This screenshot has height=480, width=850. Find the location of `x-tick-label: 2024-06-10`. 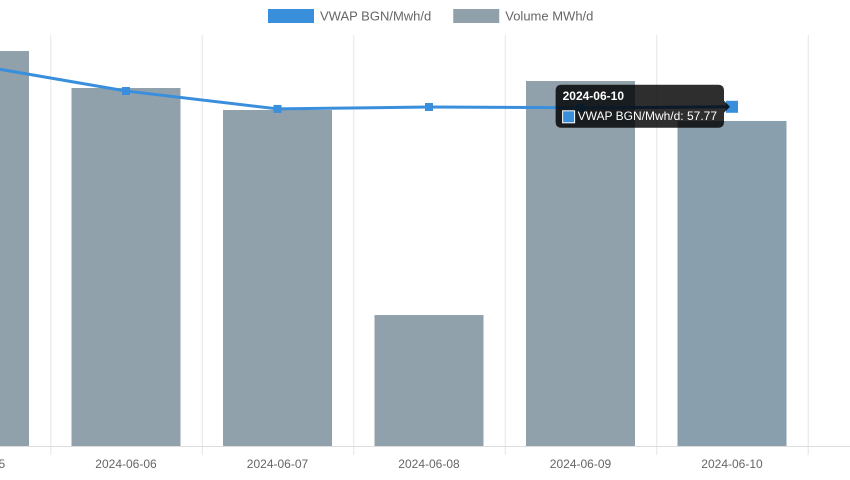

x-tick-label: 2024-06-10 is located at coordinates (732, 464).